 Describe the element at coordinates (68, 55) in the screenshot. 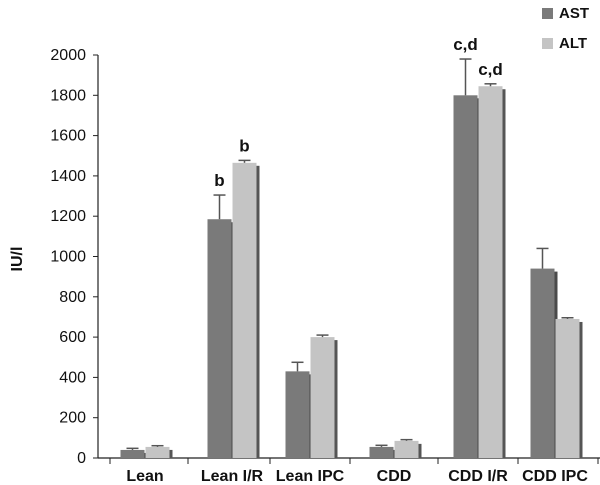

I see `y-tick-label: 2000` at that location.